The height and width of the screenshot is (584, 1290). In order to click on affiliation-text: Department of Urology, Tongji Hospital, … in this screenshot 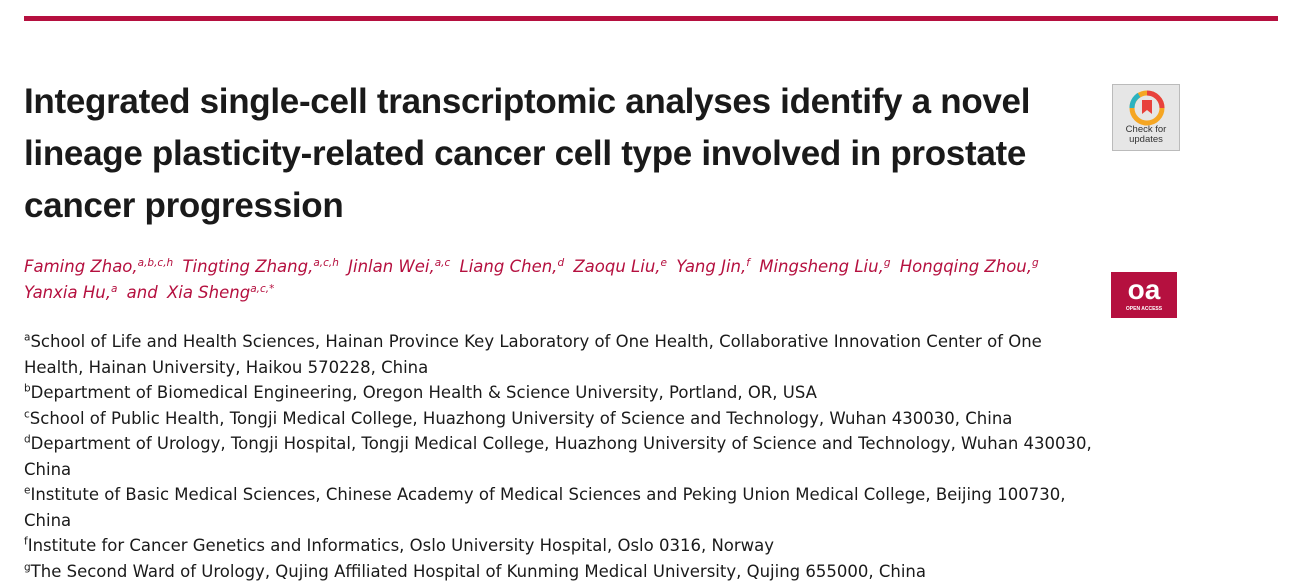, I will do `click(558, 456)`.